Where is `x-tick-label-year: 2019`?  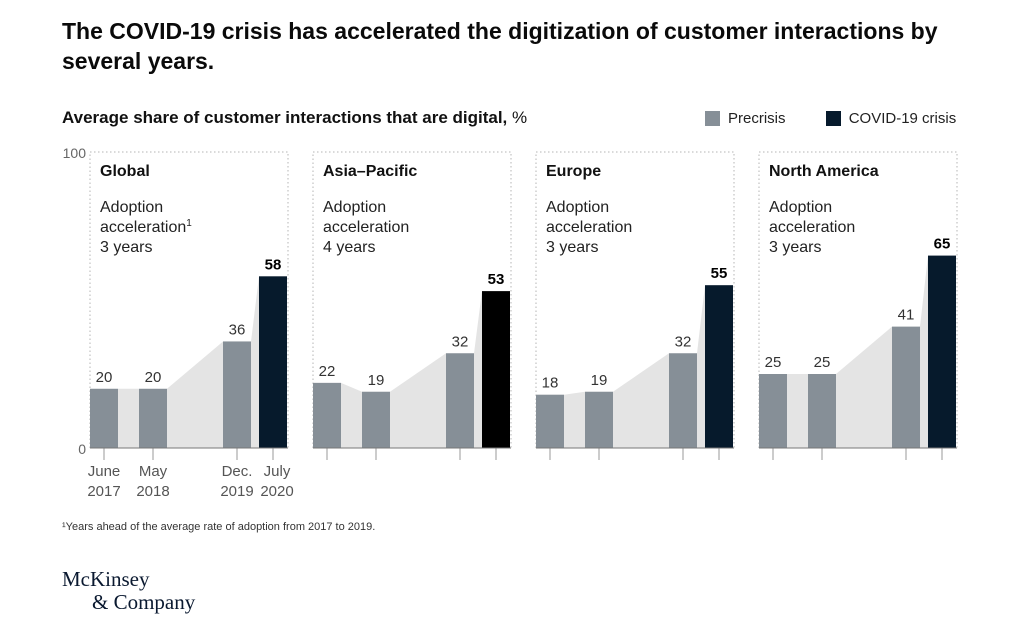
x-tick-label-year: 2019 is located at coordinates (236, 491).